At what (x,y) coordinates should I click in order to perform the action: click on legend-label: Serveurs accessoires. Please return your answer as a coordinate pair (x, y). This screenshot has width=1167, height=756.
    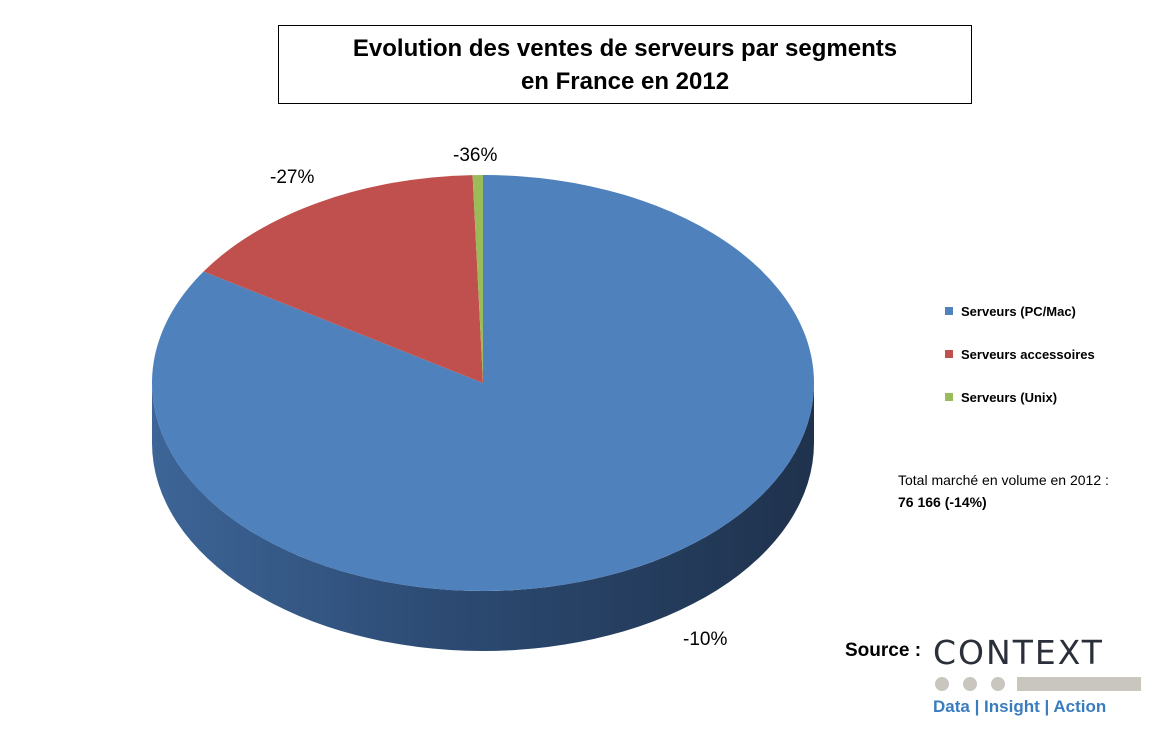
    Looking at the image, I should click on (1028, 354).